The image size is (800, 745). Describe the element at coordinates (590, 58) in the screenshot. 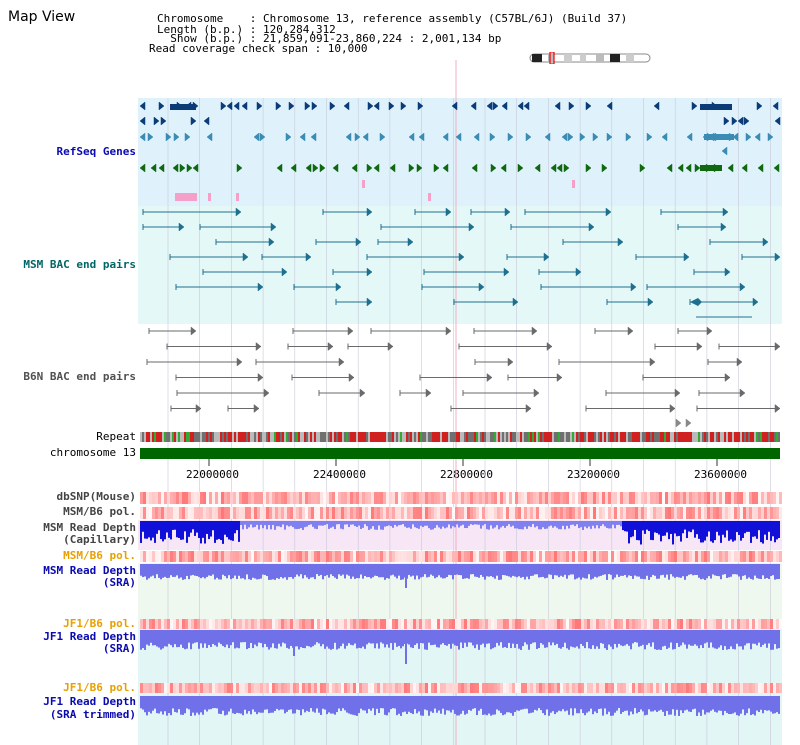

I see `chromosome-ideogram` at that location.